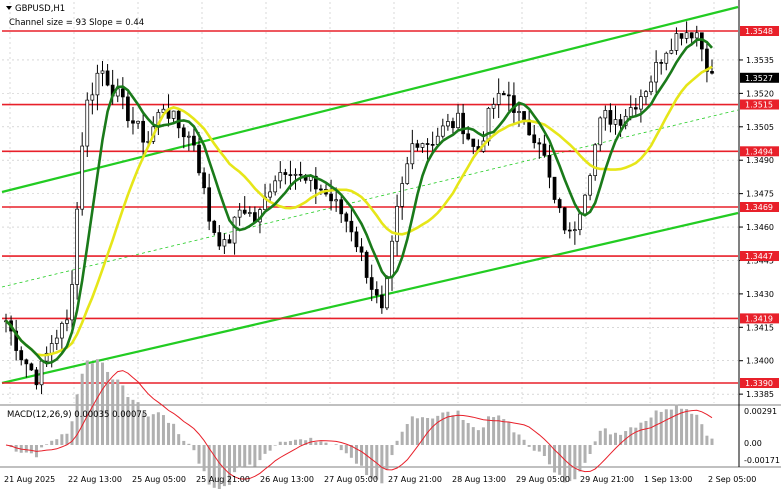 Image resolution: width=781 pixels, height=489 pixels. What do you see at coordinates (760, 411) in the screenshot?
I see `macd-scale-label: 0.00291` at bounding box center [760, 411].